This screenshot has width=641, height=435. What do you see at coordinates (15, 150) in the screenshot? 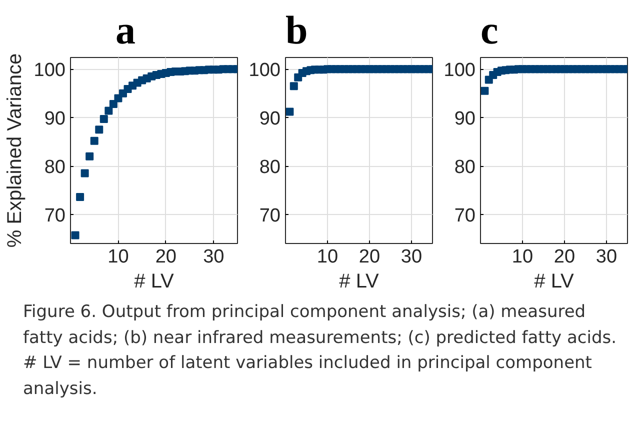
I see `y-axis-title: % Explained Variance` at bounding box center [15, 150].